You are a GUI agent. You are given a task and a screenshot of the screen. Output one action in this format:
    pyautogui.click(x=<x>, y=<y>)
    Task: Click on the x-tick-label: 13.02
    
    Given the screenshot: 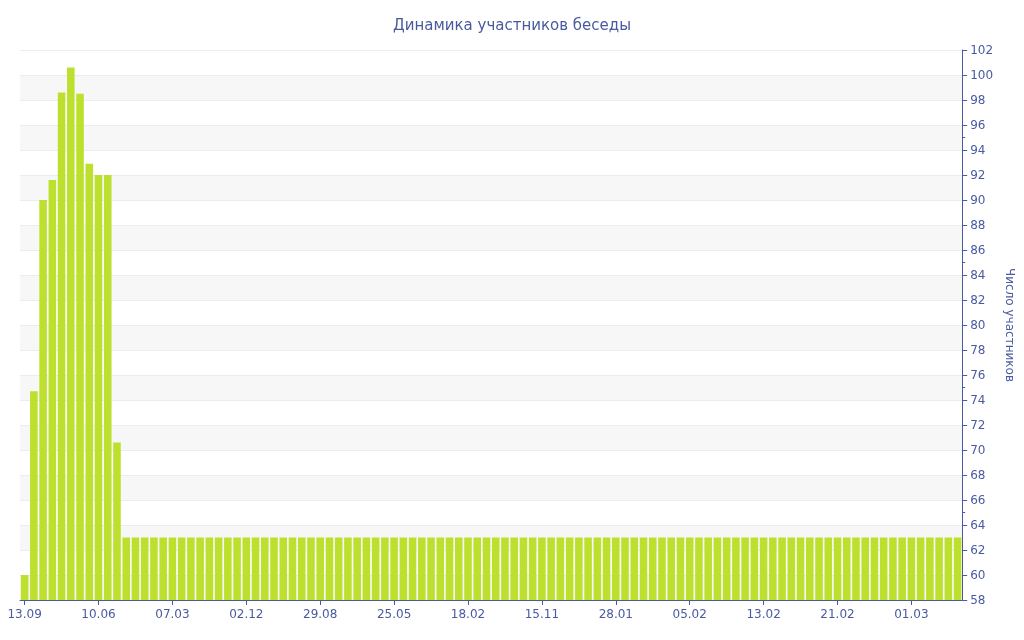 What is the action you would take?
    pyautogui.click(x=763, y=614)
    